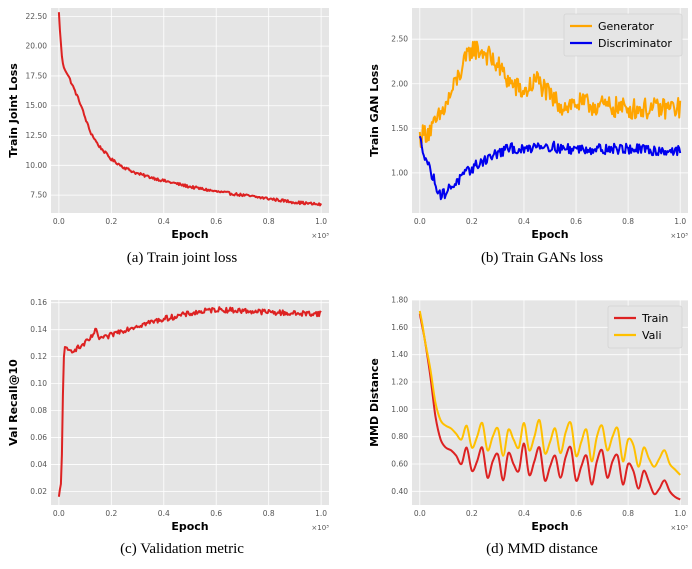 This screenshot has width=692, height=569. What do you see at coordinates (37, 135) in the screenshot?
I see `y-tick-label: 12.50` at bounding box center [37, 135].